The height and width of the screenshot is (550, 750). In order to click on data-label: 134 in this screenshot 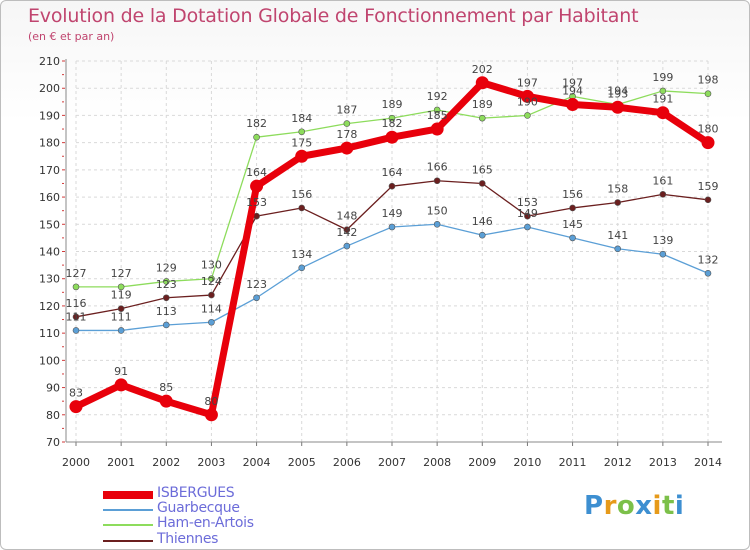, I will do `click(301, 254)`.